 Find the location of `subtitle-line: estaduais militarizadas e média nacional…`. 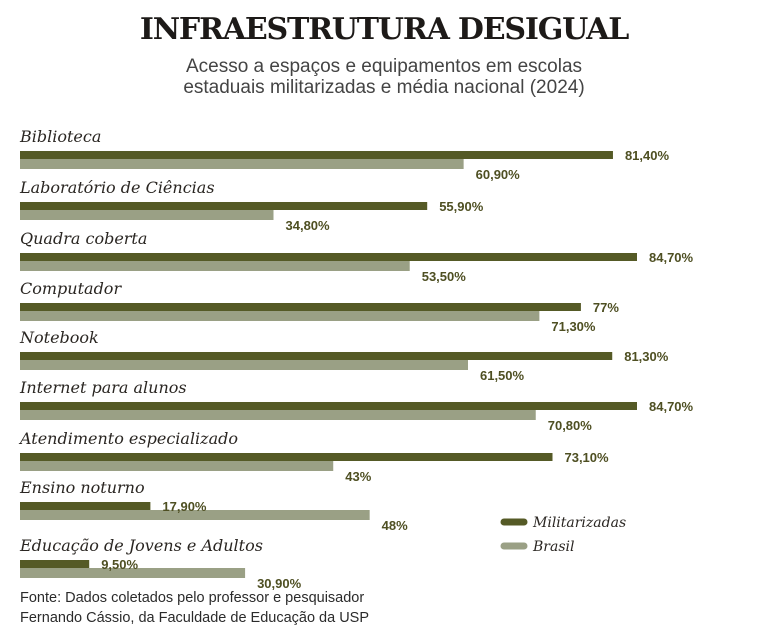

subtitle-line: estaduais militarizadas e média nacional… is located at coordinates (384, 87).